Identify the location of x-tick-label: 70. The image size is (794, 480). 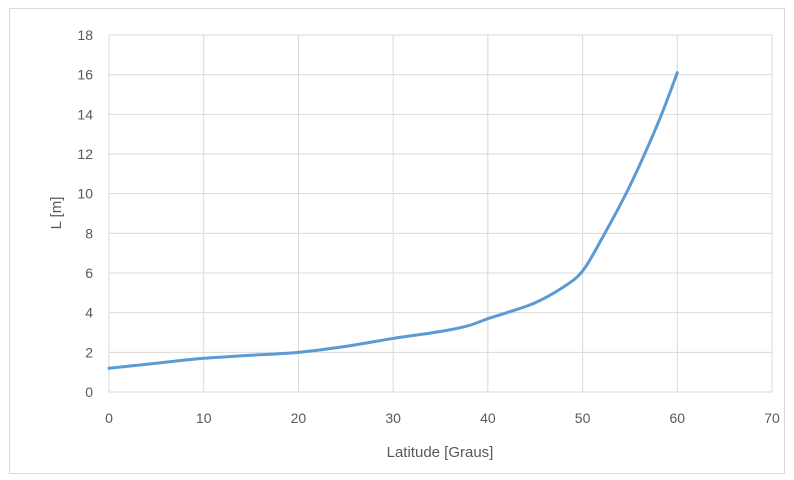
(772, 418).